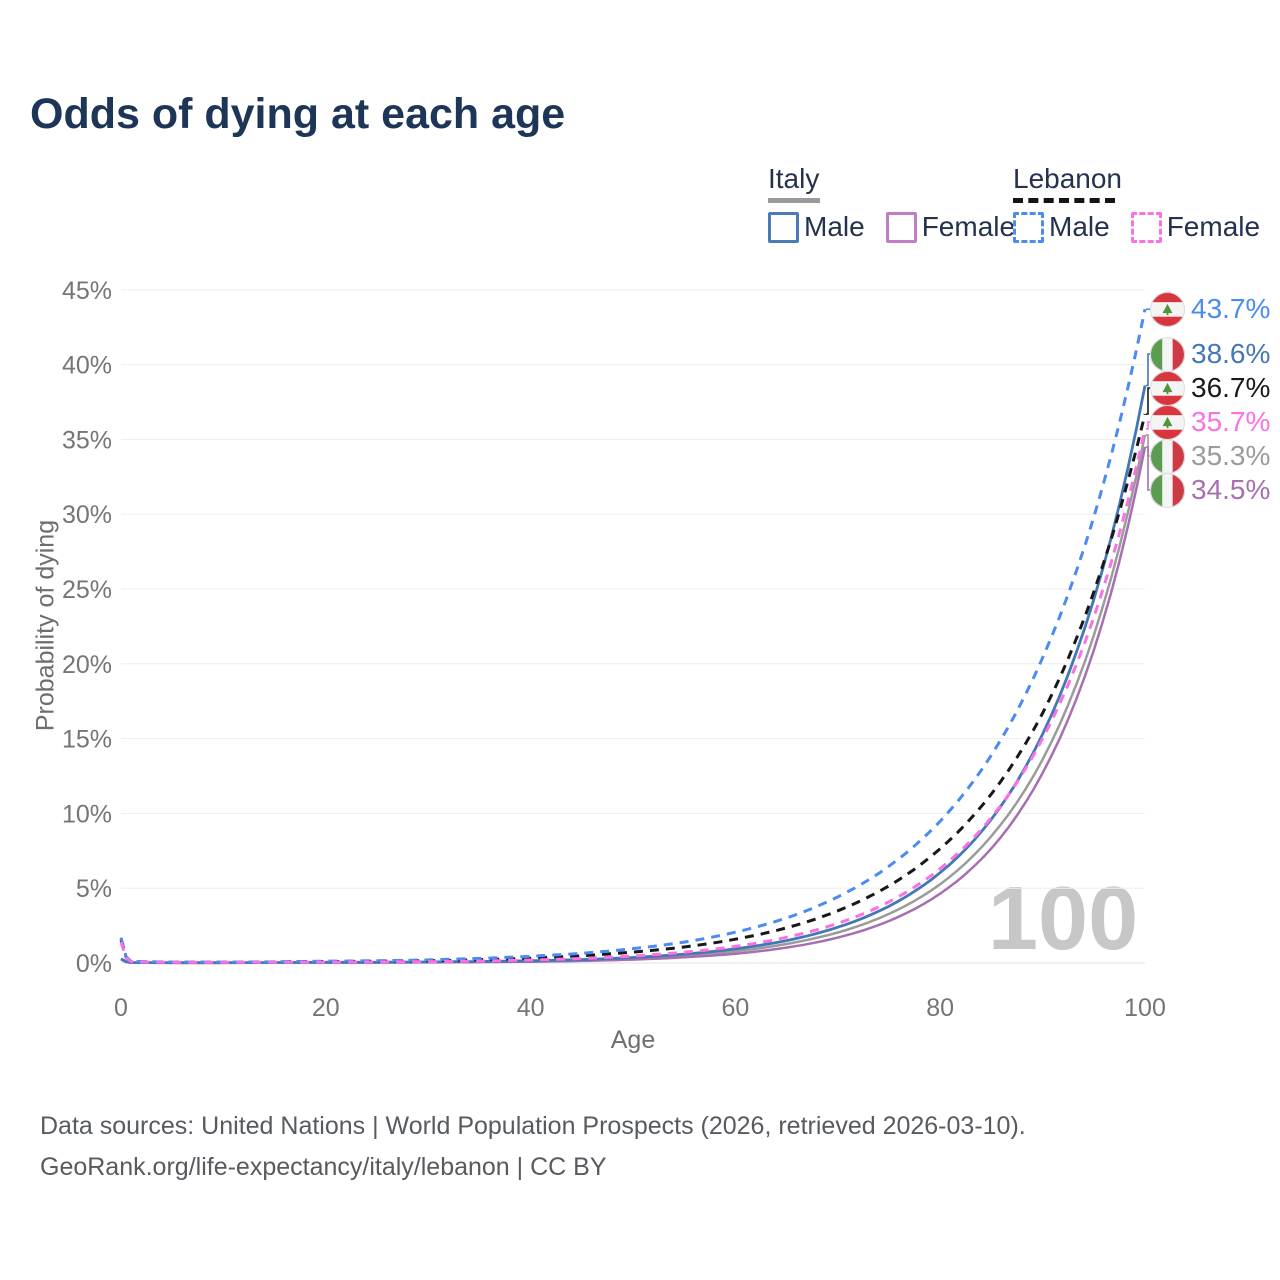 This screenshot has width=1280, height=1280. Describe the element at coordinates (1231, 489) in the screenshot. I see `end-label-value: 34.5%` at that location.